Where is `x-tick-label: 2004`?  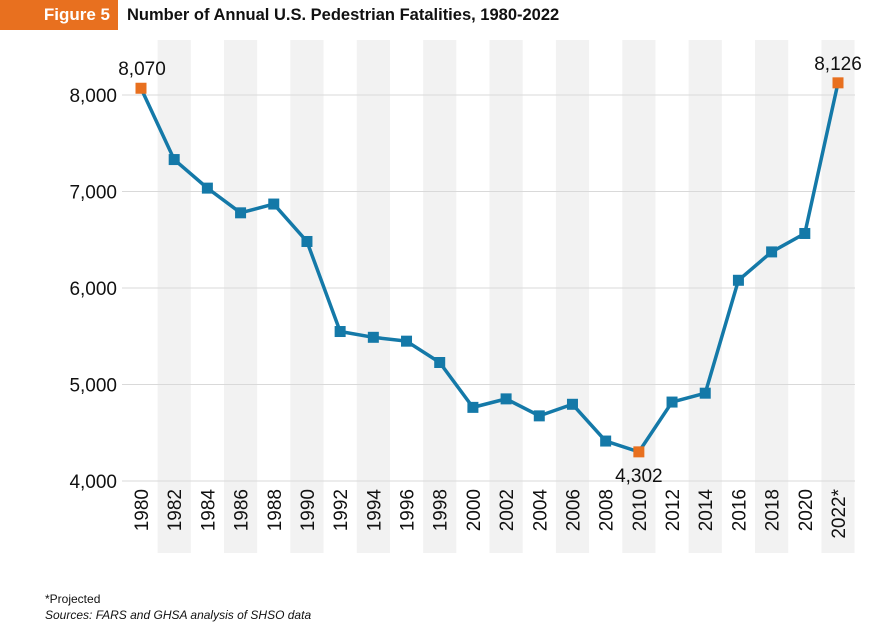
x-tick-label: 2004 is located at coordinates (540, 510).